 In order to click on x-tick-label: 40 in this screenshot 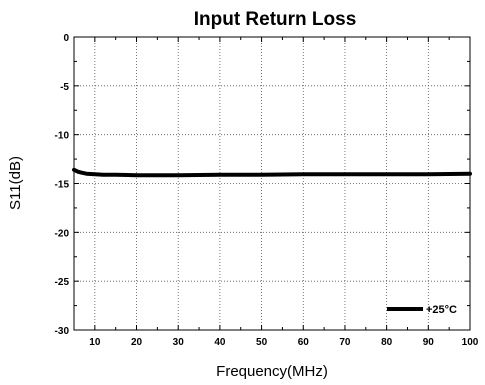, I will do `click(220, 342)`.